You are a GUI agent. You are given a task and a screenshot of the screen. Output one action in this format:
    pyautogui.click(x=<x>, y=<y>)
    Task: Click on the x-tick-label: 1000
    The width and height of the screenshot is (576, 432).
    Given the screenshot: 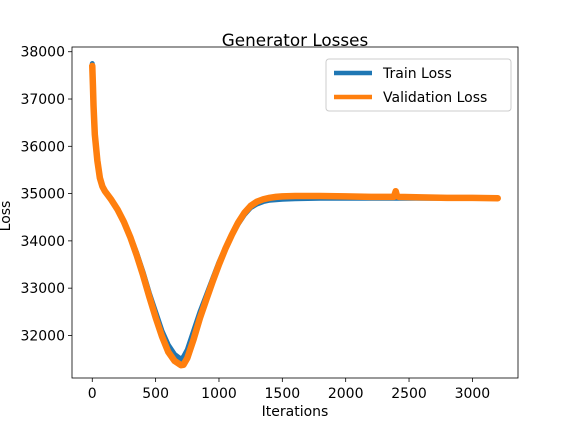 What is the action you would take?
    pyautogui.click(x=219, y=394)
    